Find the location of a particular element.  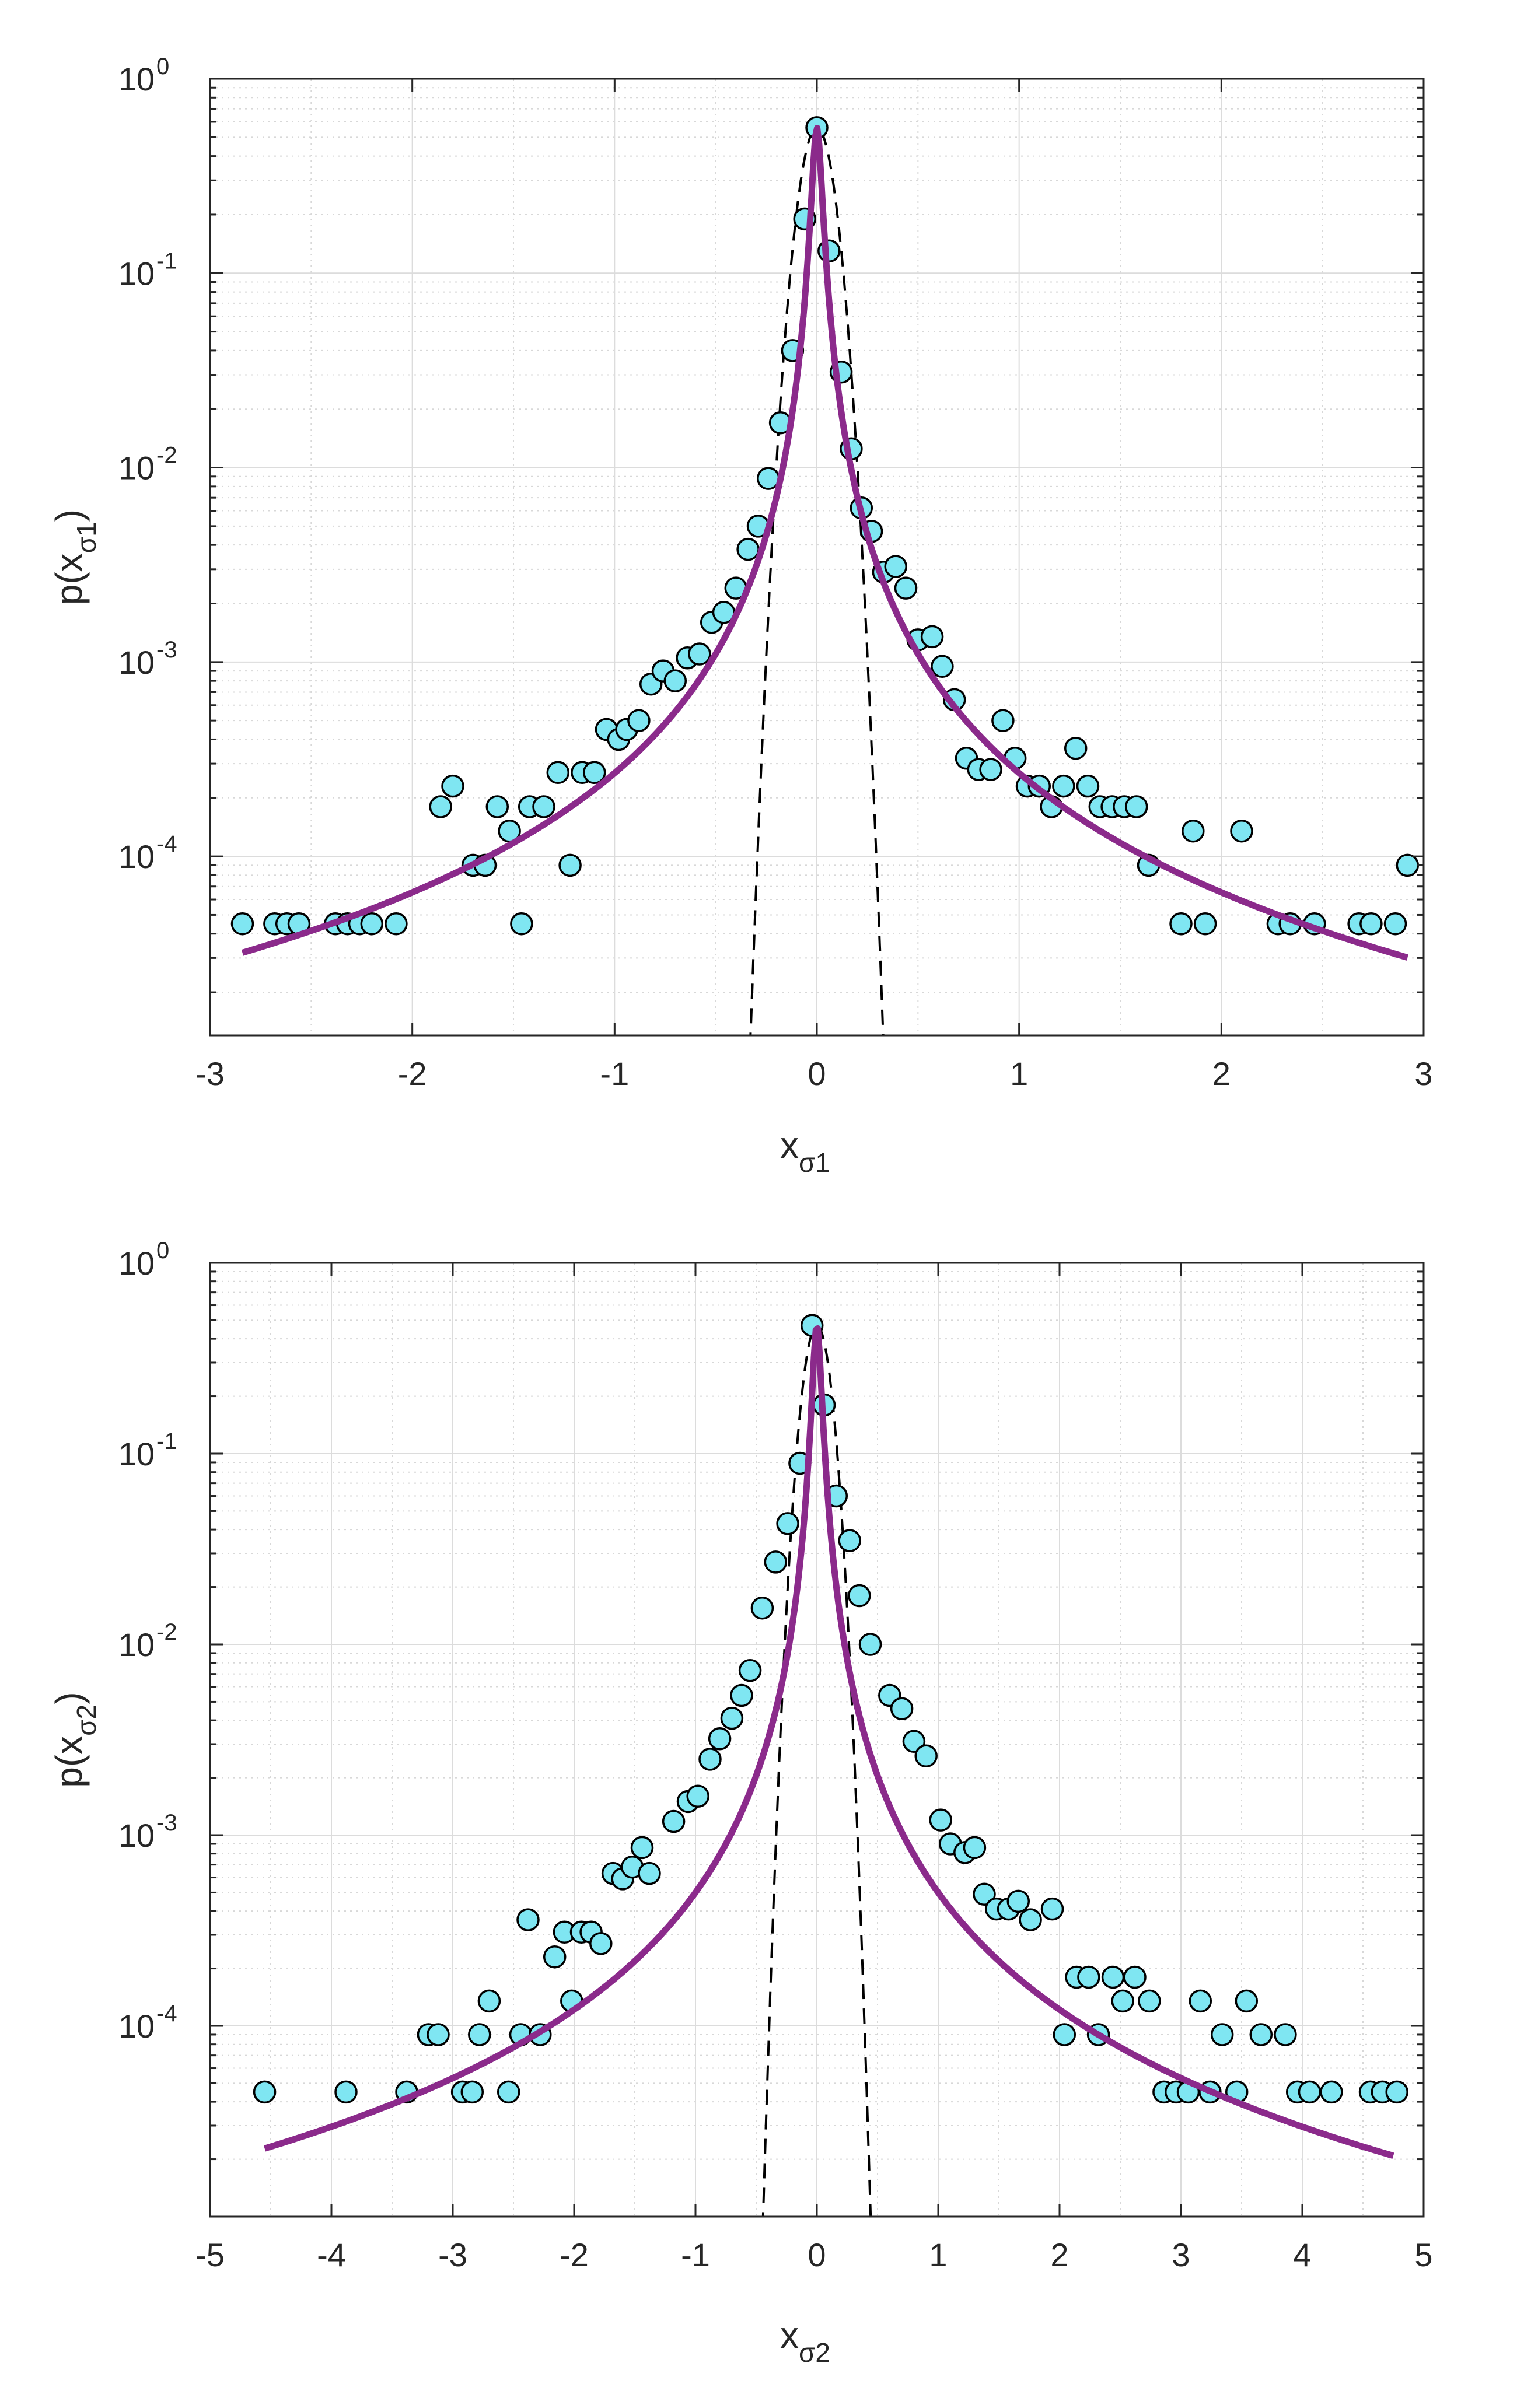

x-tick-label: 5 is located at coordinates (1423, 2254).